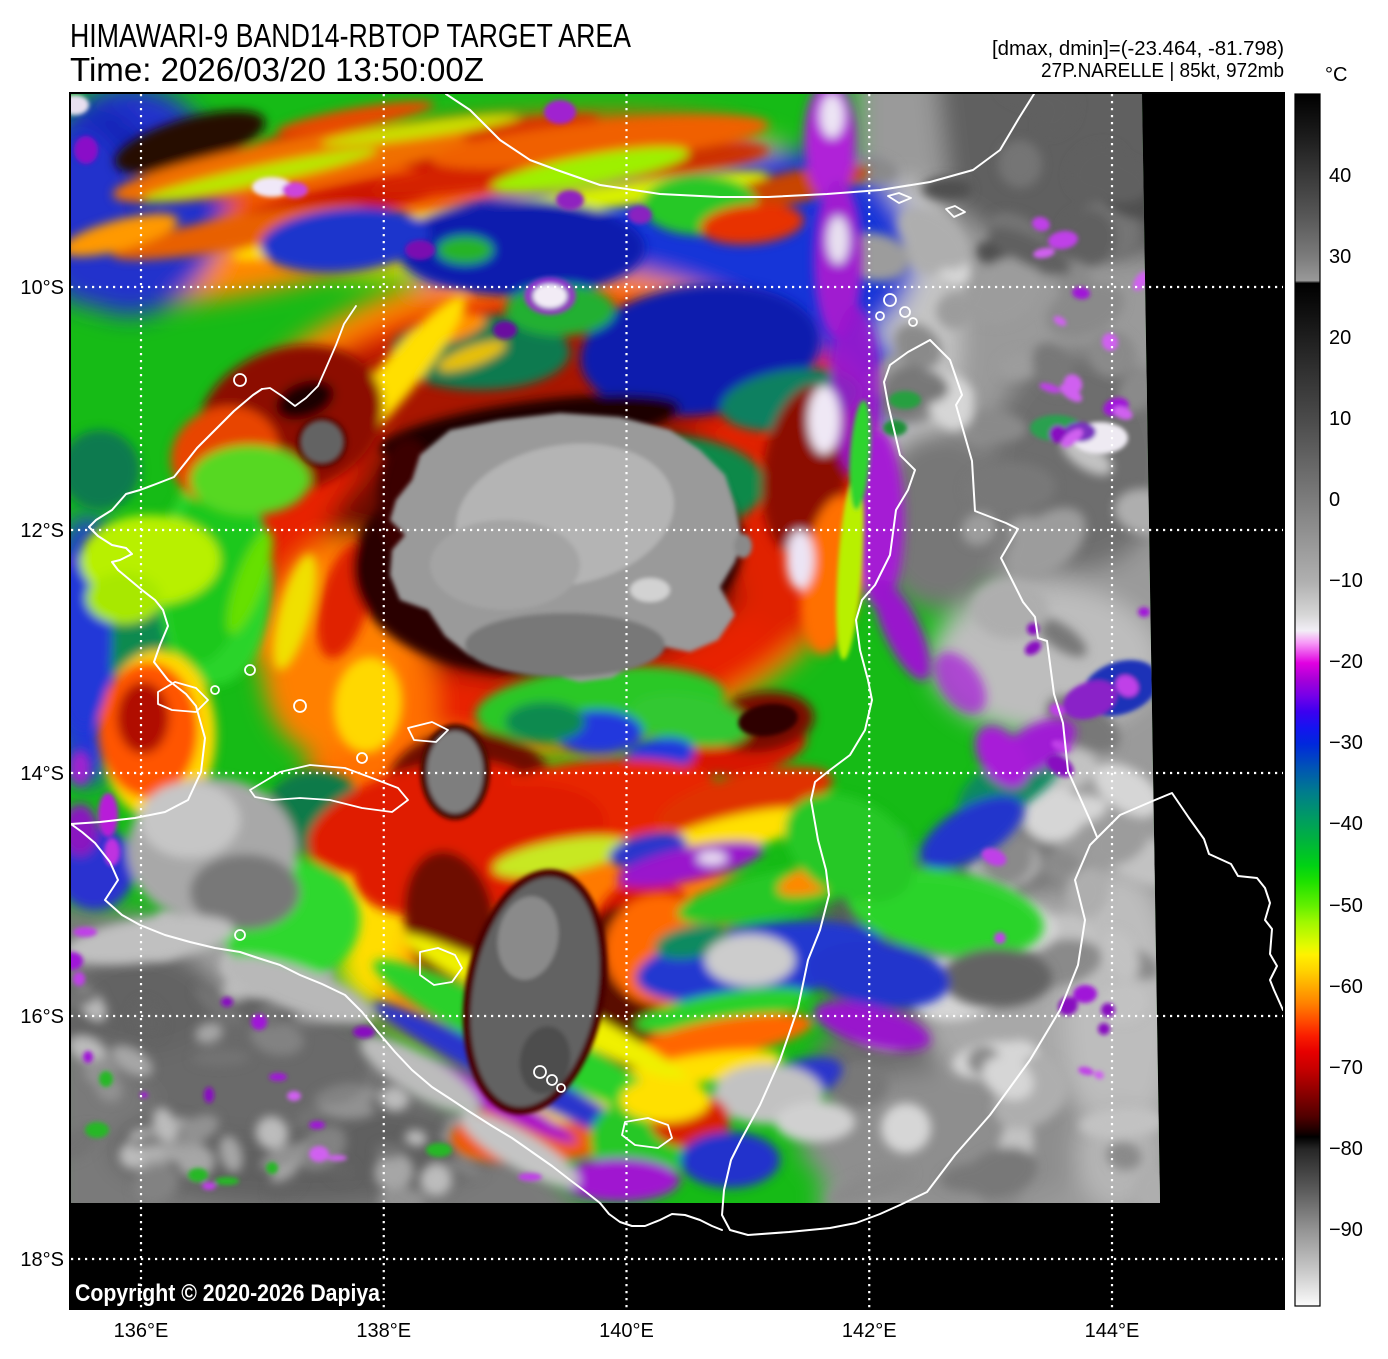 The width and height of the screenshot is (1388, 1359). Describe the element at coordinates (869, 1331) in the screenshot. I see `svg-text: 142°E` at that location.